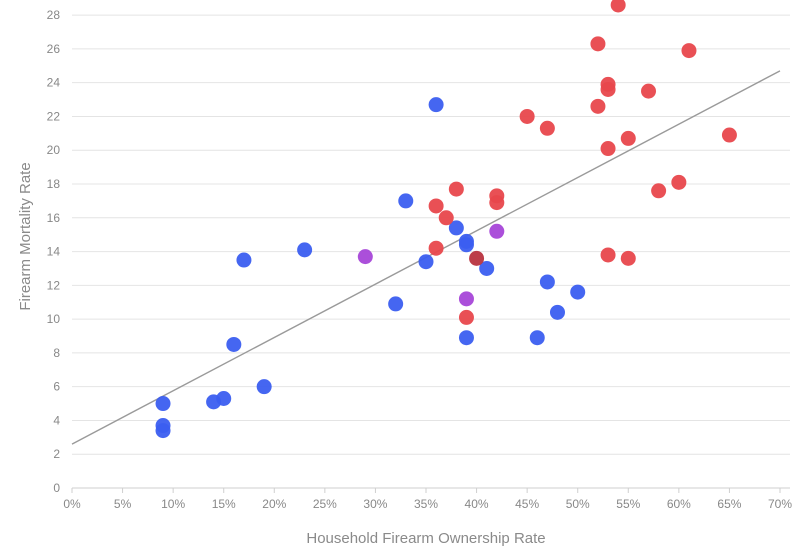 The image size is (812, 558). I want to click on x-tick-label: 40%, so click(477, 504).